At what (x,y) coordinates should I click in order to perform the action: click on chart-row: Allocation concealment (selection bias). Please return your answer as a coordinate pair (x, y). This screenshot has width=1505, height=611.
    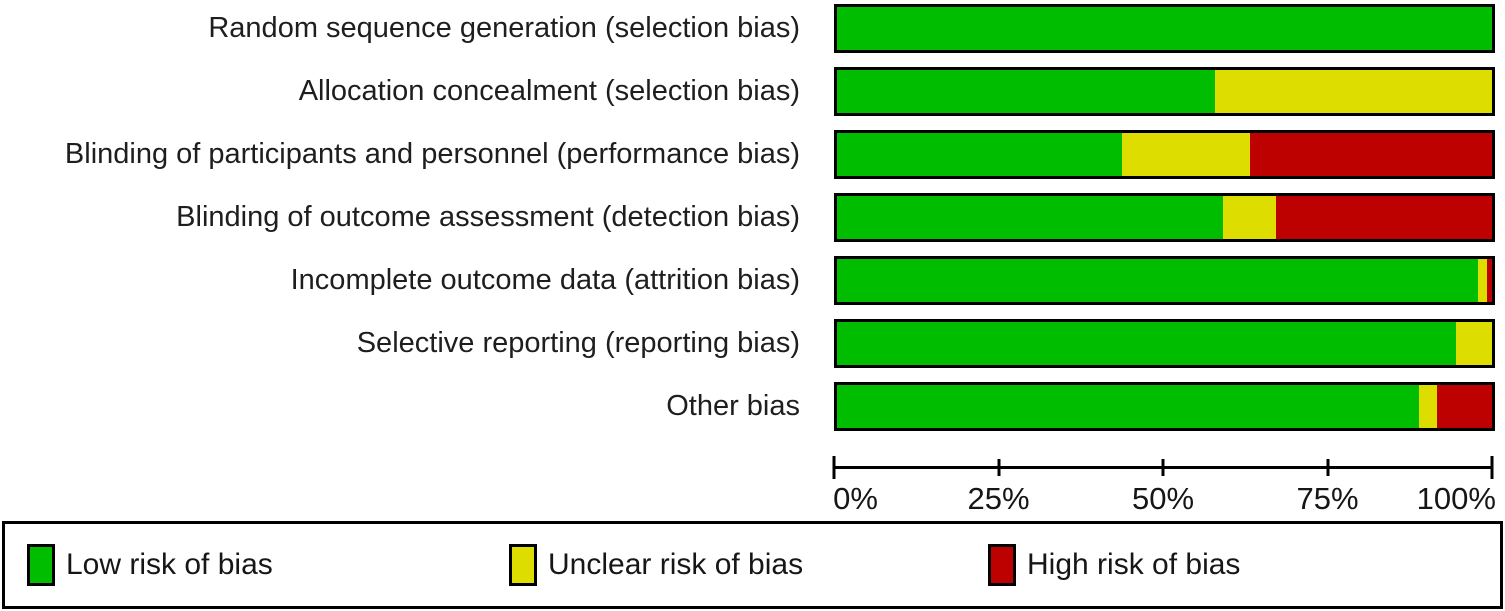
    Looking at the image, I should click on (747, 91).